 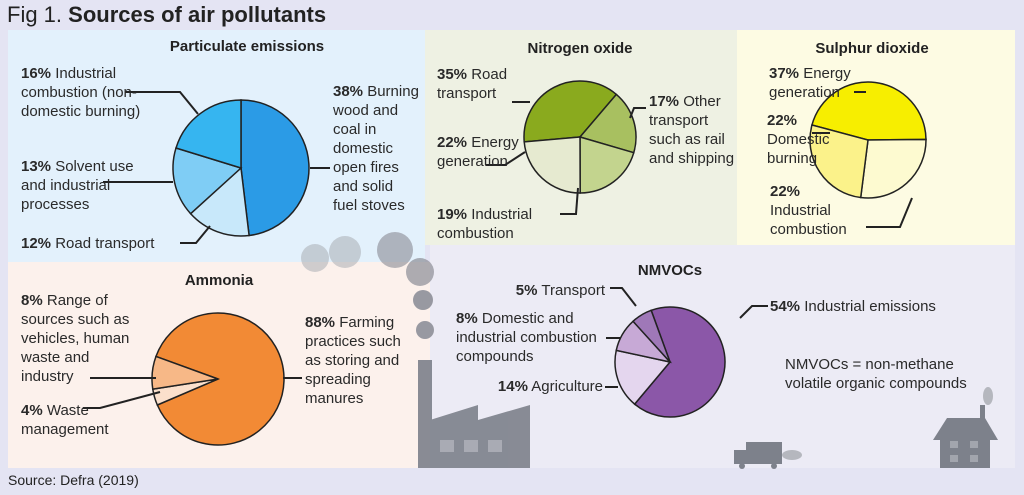 I want to click on pie-sulphur, so click(x=868, y=140).